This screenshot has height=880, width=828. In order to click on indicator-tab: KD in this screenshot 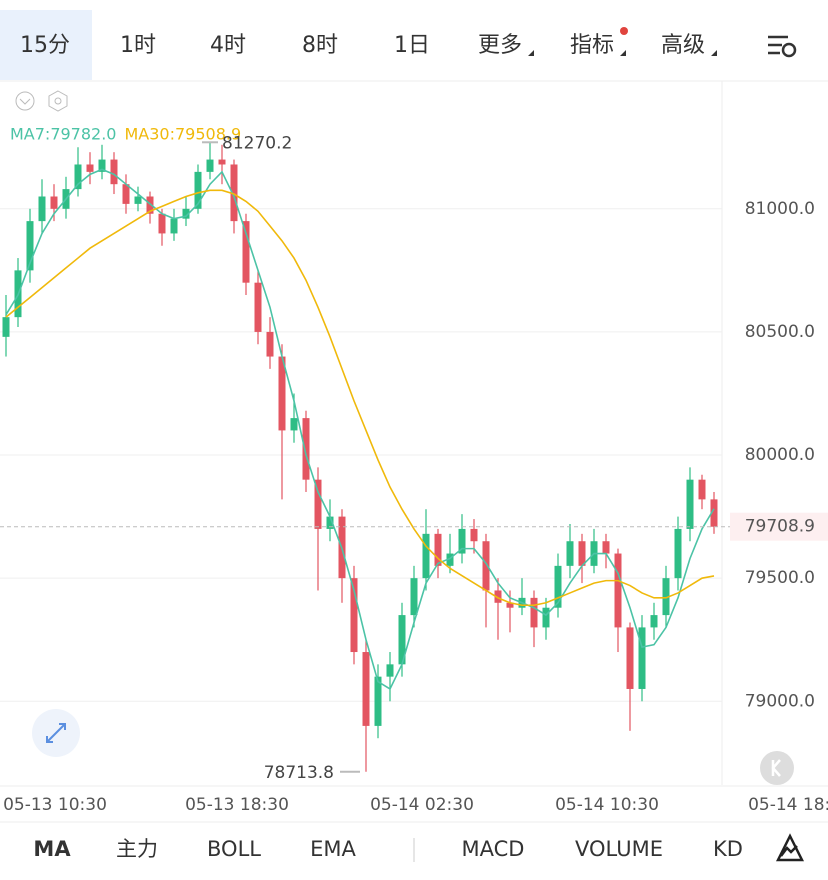, I will do `click(728, 849)`.